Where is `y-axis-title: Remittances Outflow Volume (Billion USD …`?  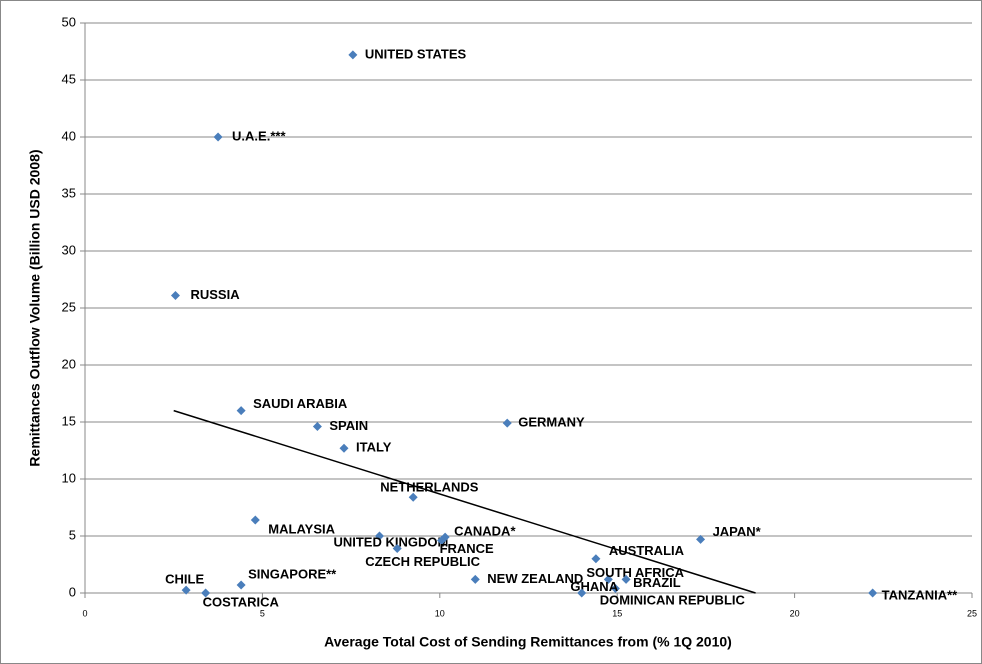
y-axis-title: Remittances Outflow Volume (Billion USD … is located at coordinates (35, 307).